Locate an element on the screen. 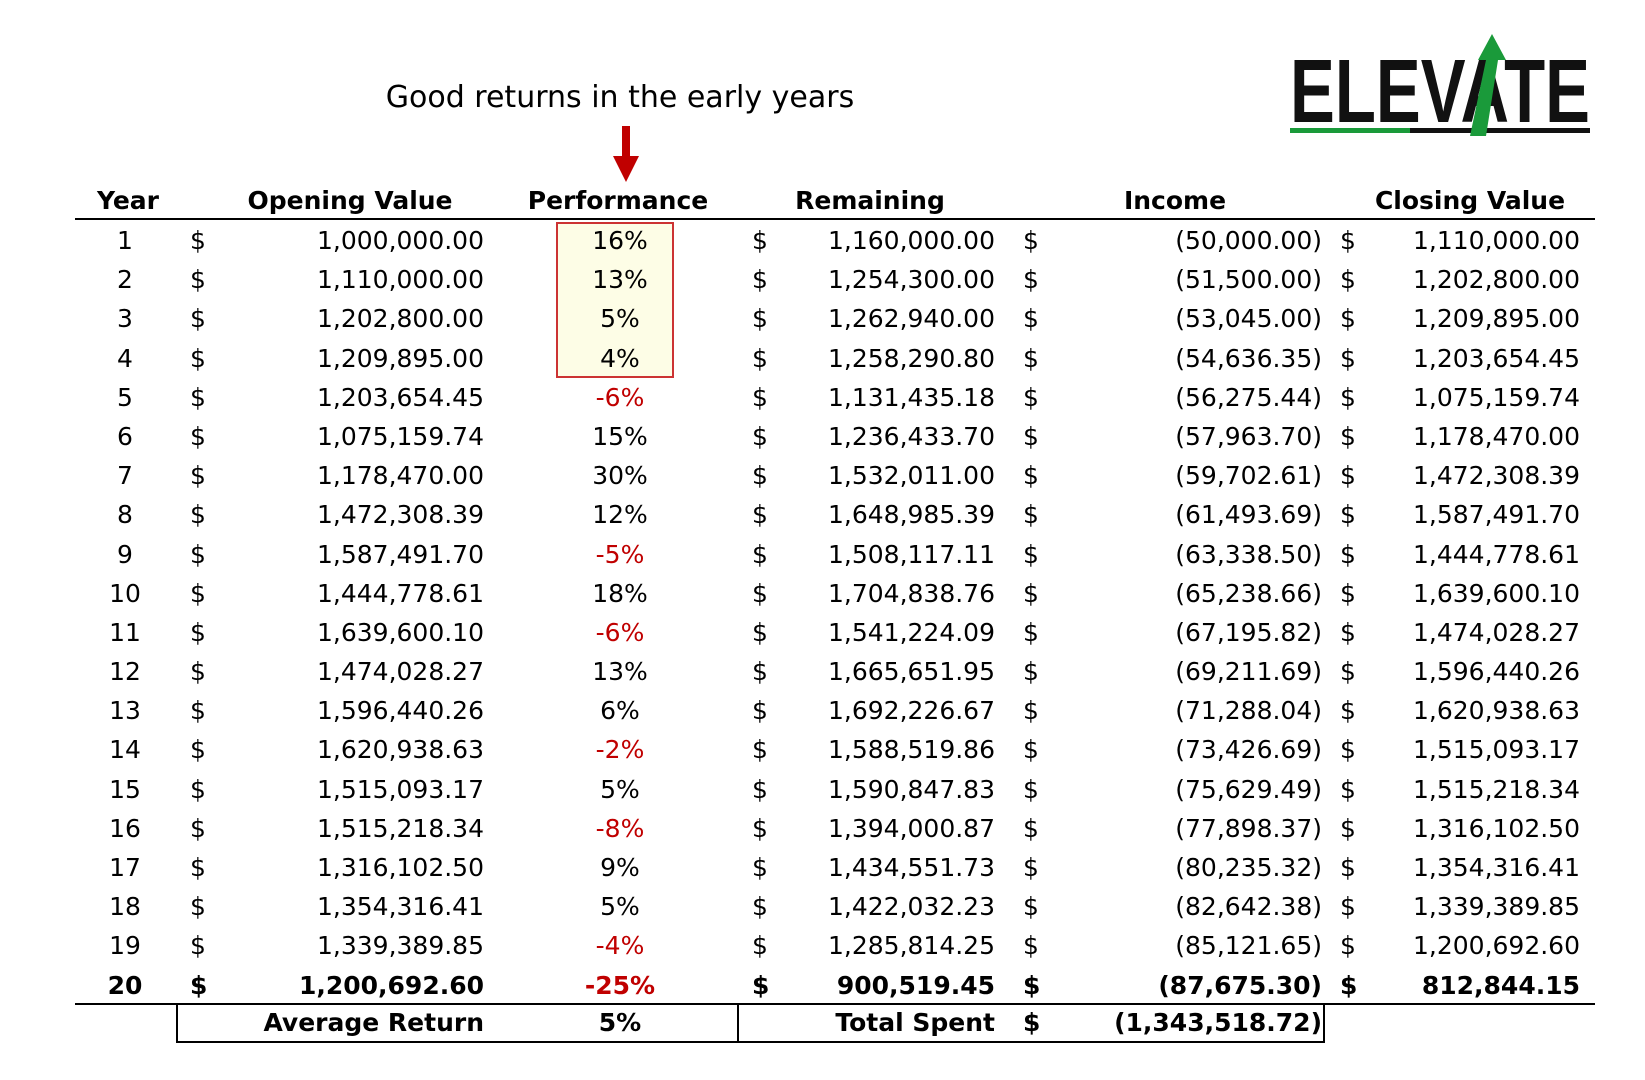 The image size is (1645, 1080). year-cell: 20 is located at coordinates (125, 985).